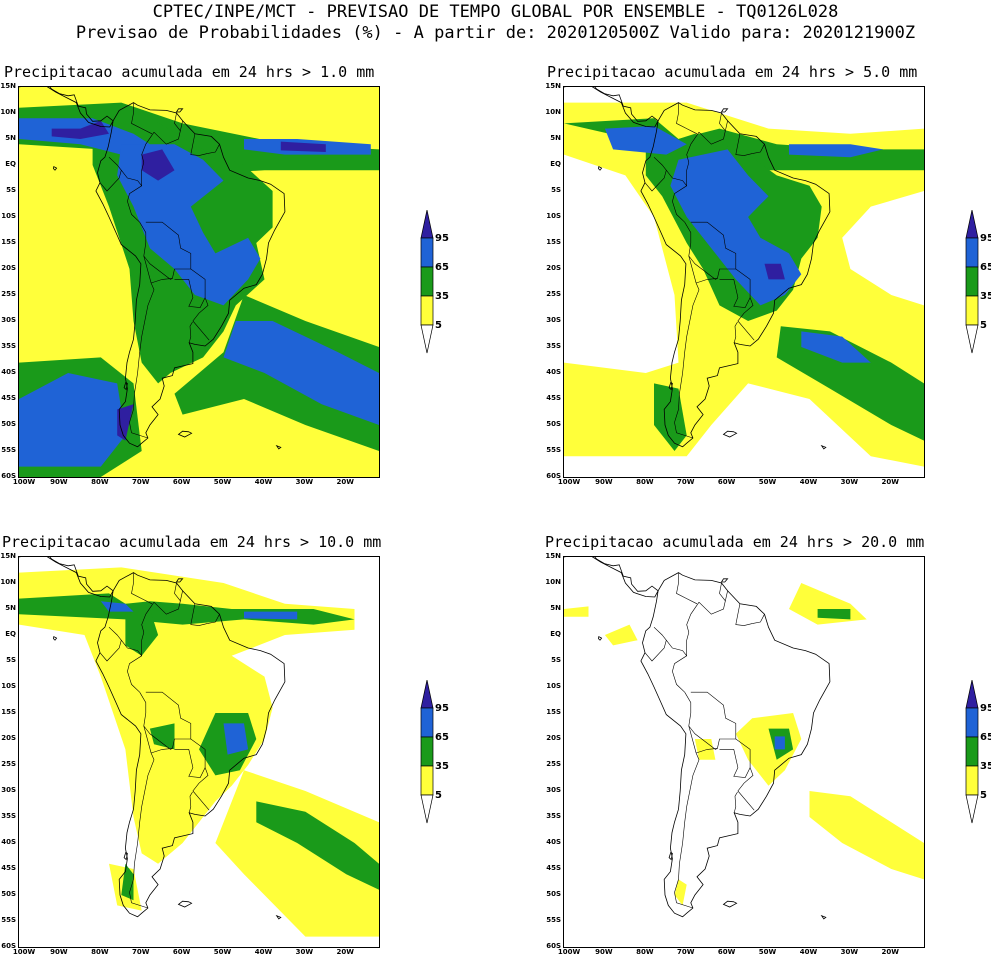  I want to click on lat-tick-label: 10S, so click(553, 216).